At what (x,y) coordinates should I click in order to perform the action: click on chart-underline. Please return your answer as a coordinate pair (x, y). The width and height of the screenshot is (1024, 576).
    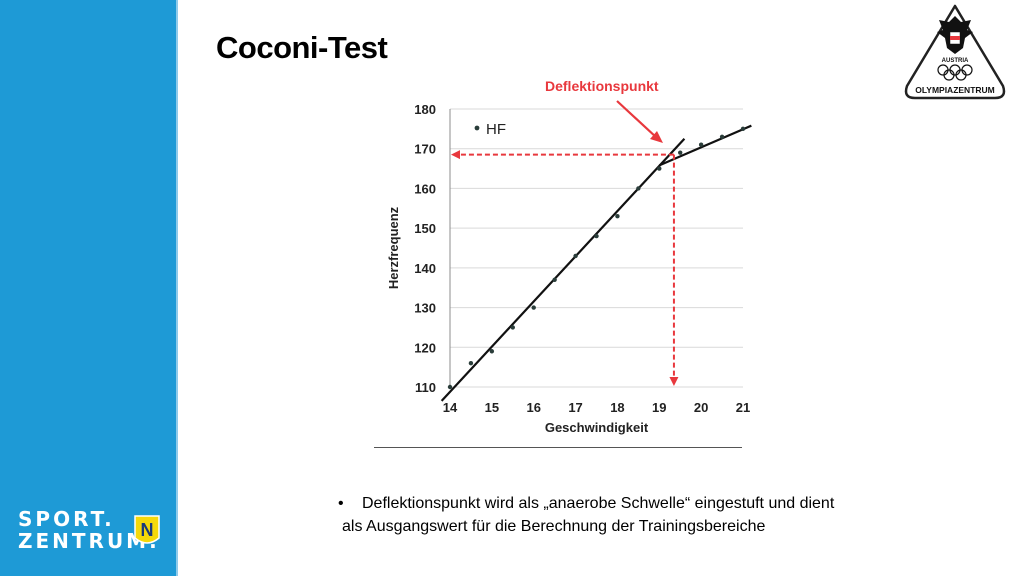
    Looking at the image, I should click on (558, 447).